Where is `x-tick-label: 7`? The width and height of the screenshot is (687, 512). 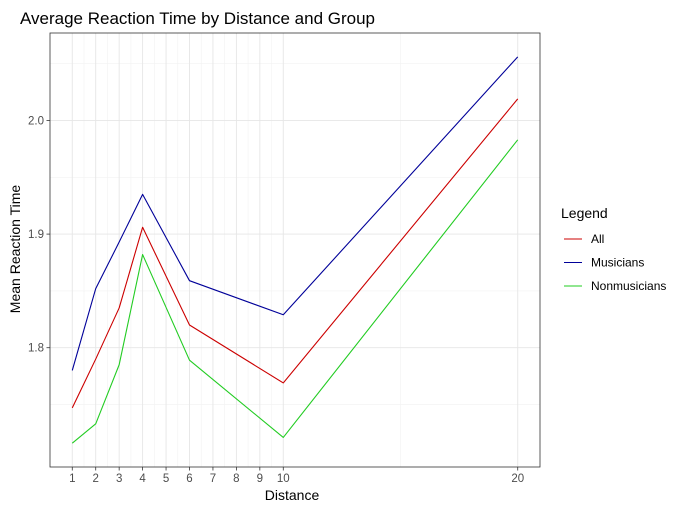
x-tick-label: 7 is located at coordinates (213, 479).